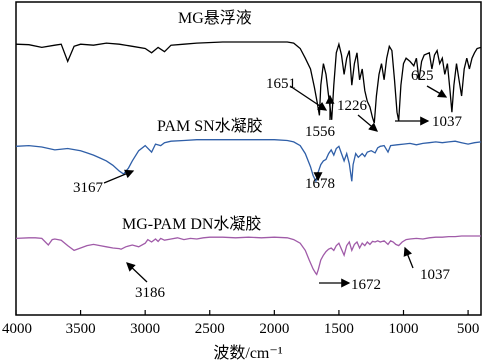 This screenshot has width=483, height=364. I want to click on annotation-label-6: 3167, so click(88, 188).